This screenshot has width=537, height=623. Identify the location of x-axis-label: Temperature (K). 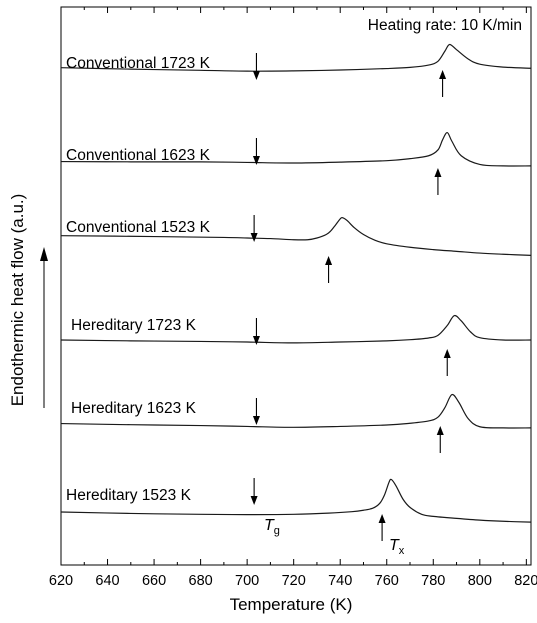
(291, 604).